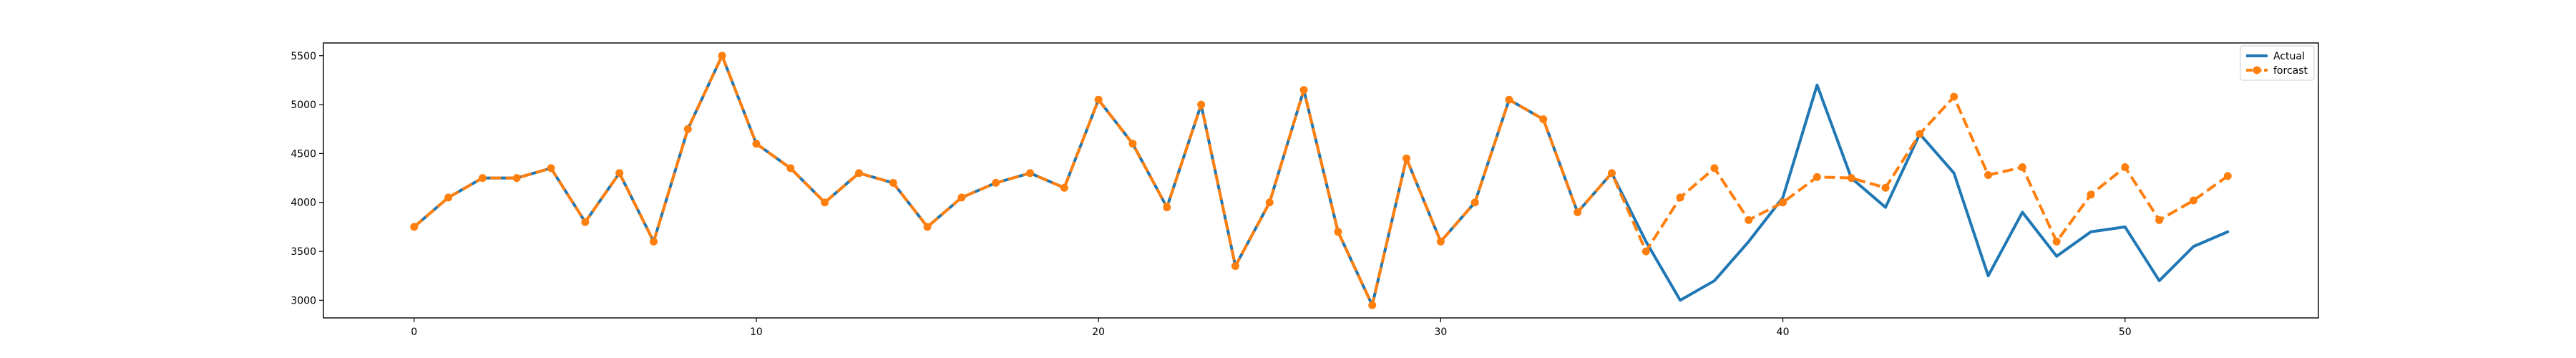  Describe the element at coordinates (2290, 71) in the screenshot. I see `legend-label-1: forcast` at that location.